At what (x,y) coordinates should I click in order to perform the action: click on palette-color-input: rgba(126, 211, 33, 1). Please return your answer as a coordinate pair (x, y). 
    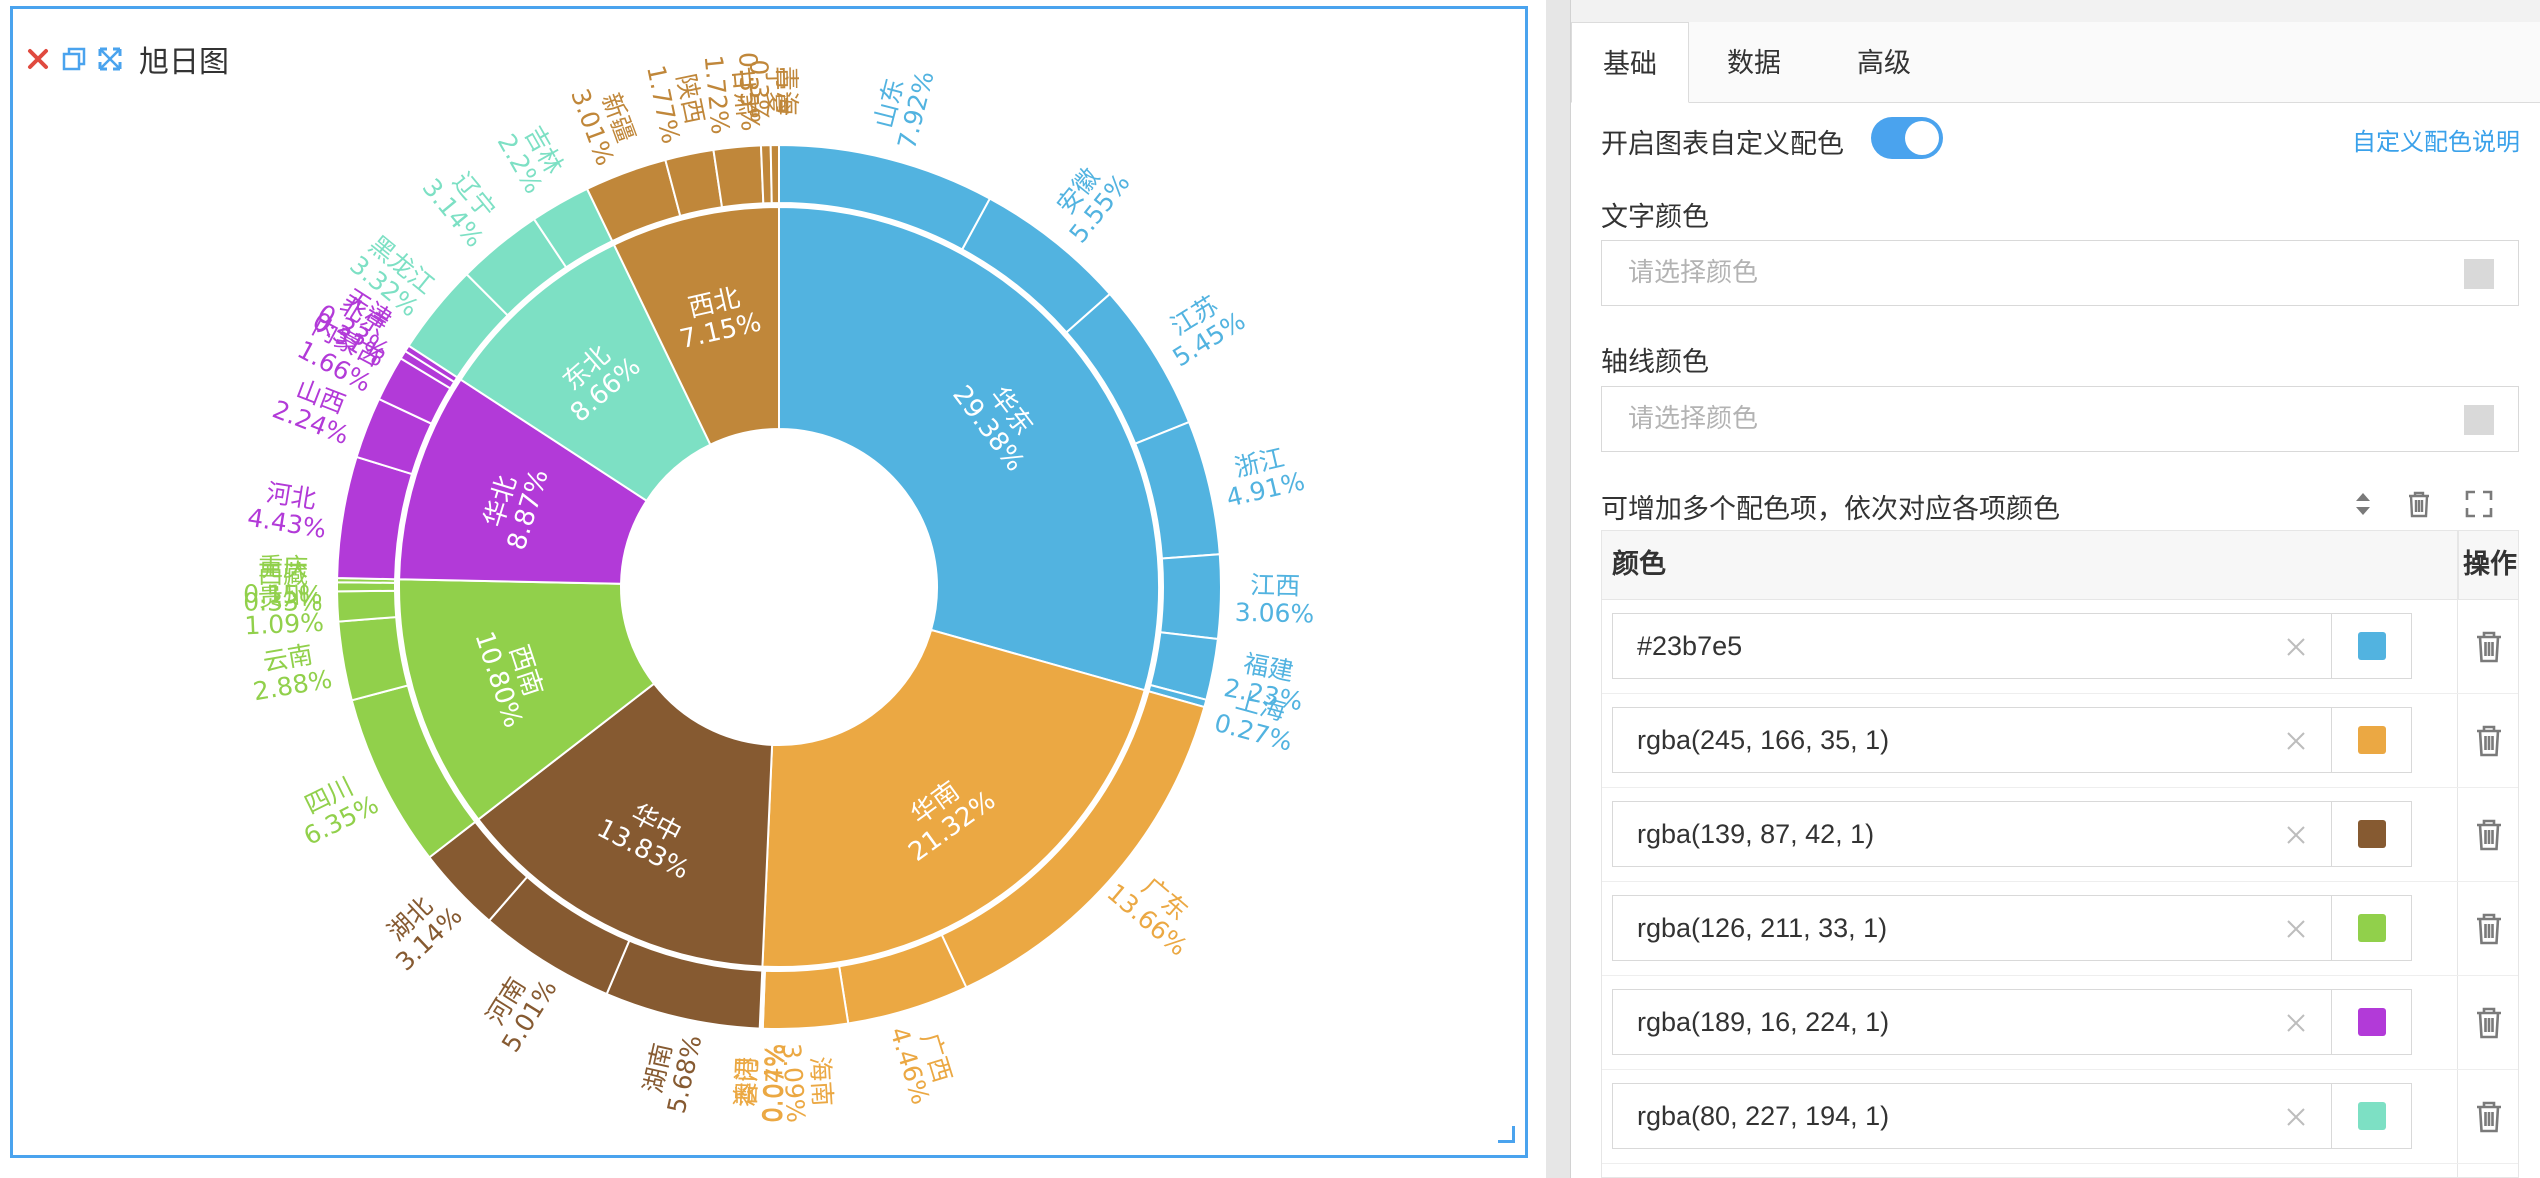
    Looking at the image, I should click on (1972, 928).